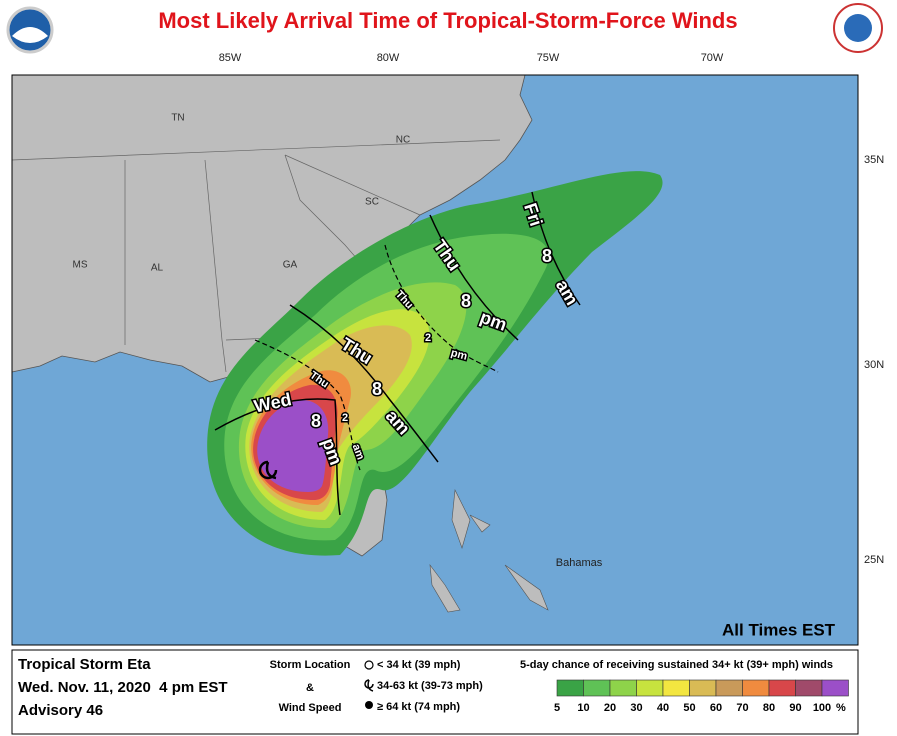  What do you see at coordinates (80, 265) in the screenshot?
I see `state-label: MS` at bounding box center [80, 265].